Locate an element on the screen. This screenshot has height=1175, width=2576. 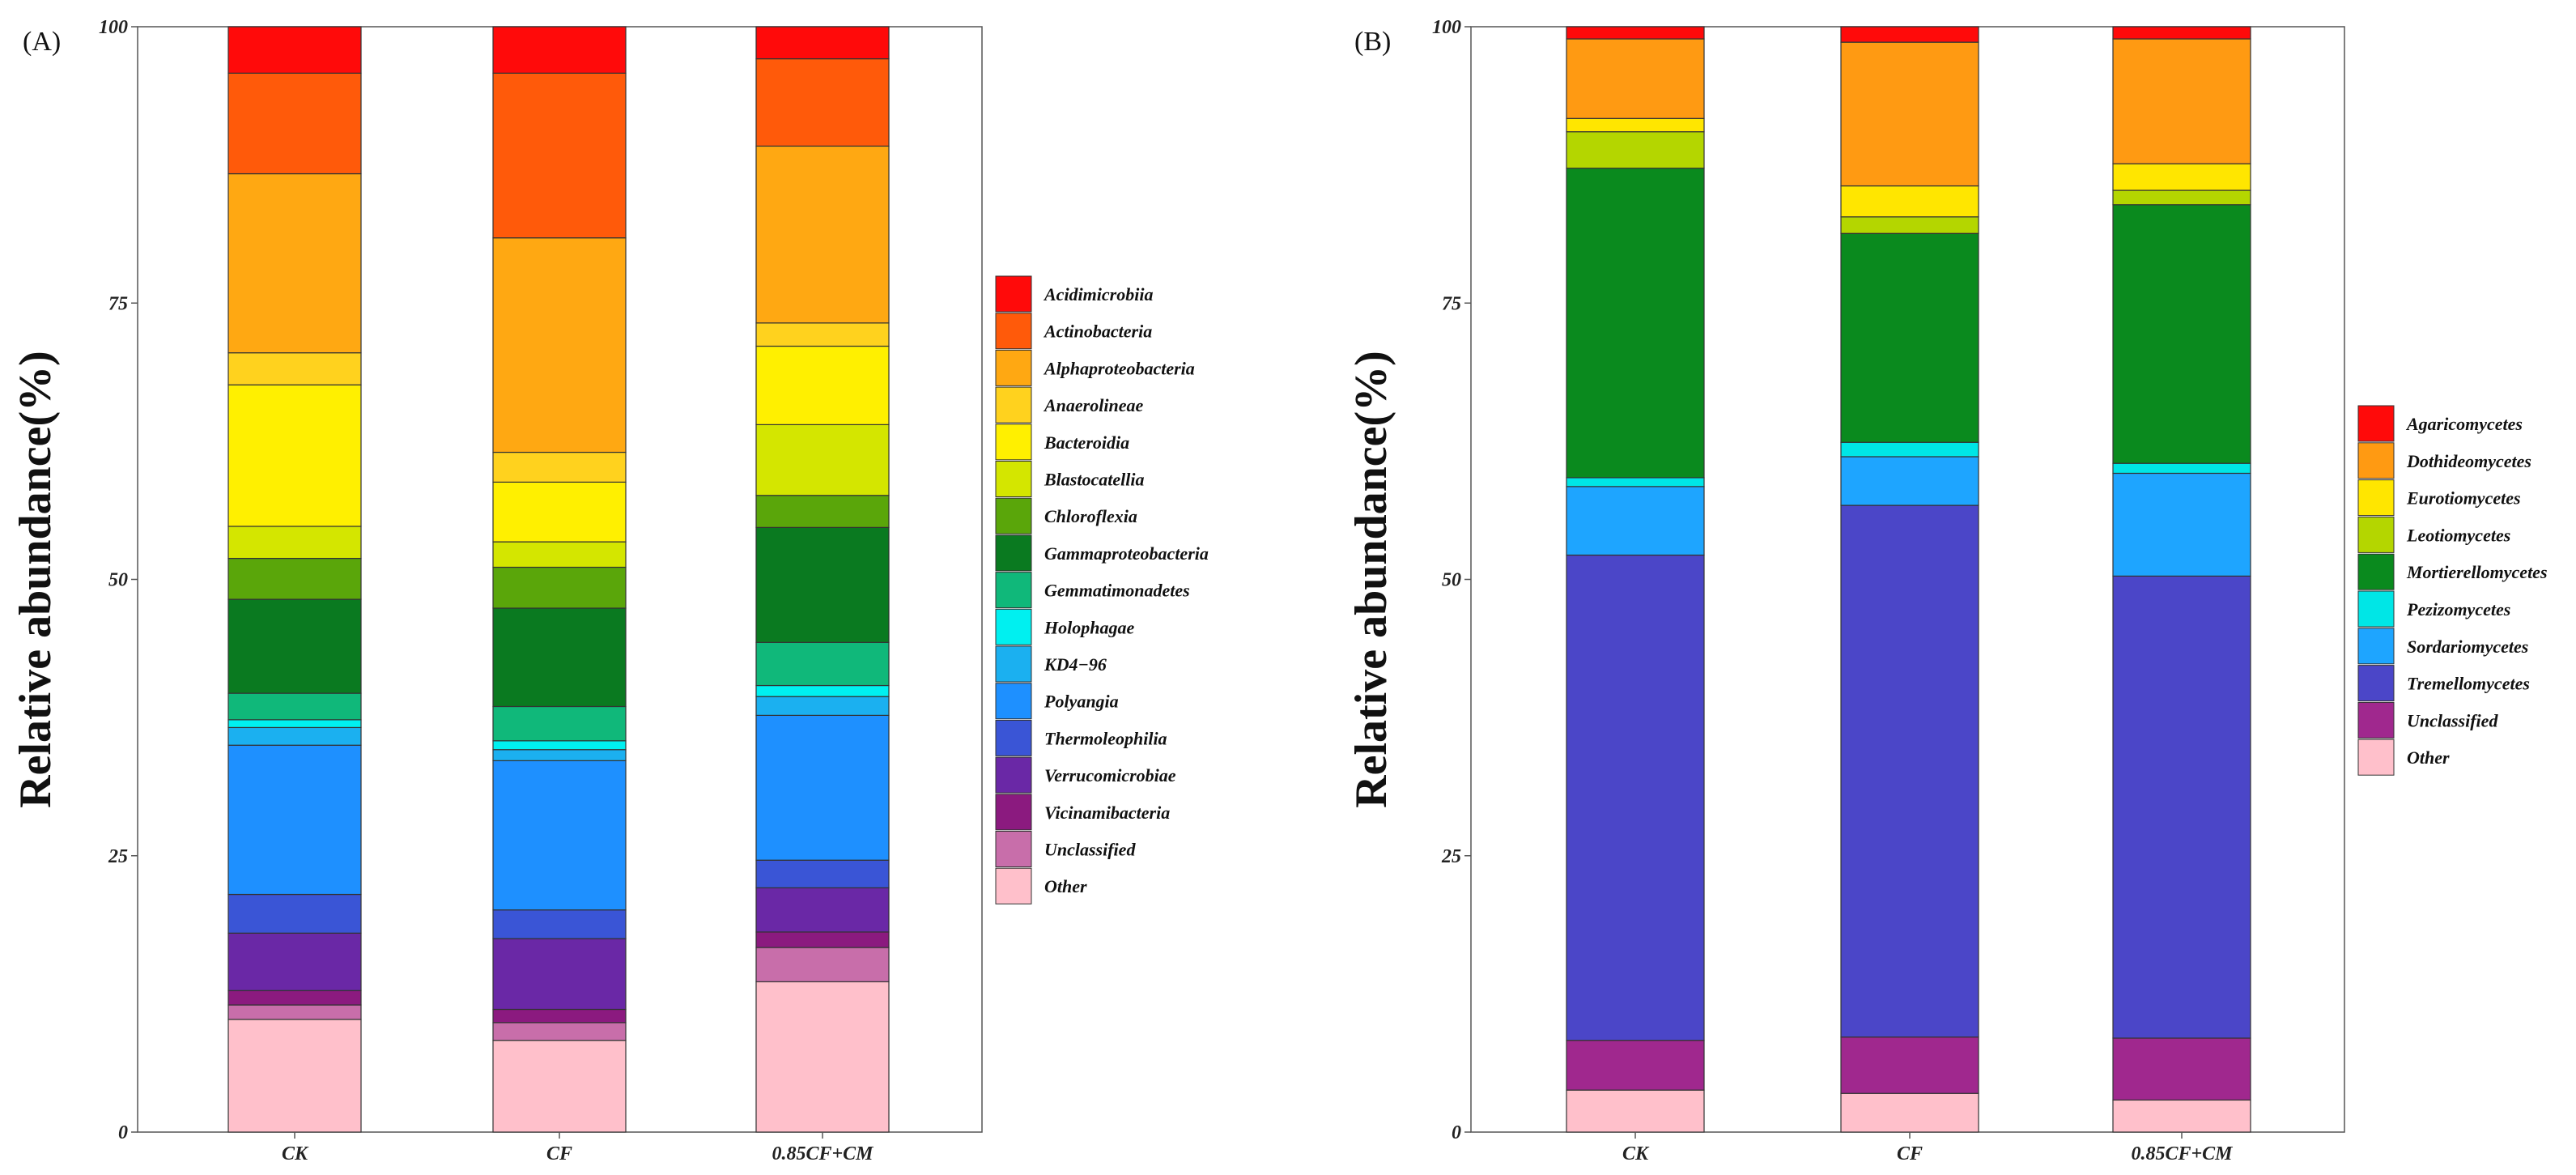
bar-segment-ck-sordariomycetes is located at coordinates (1636, 521).